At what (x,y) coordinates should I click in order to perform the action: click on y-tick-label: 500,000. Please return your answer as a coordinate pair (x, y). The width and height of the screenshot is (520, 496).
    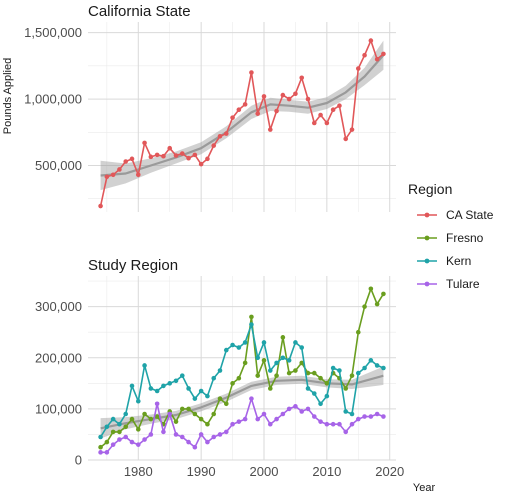
    Looking at the image, I should click on (58, 165).